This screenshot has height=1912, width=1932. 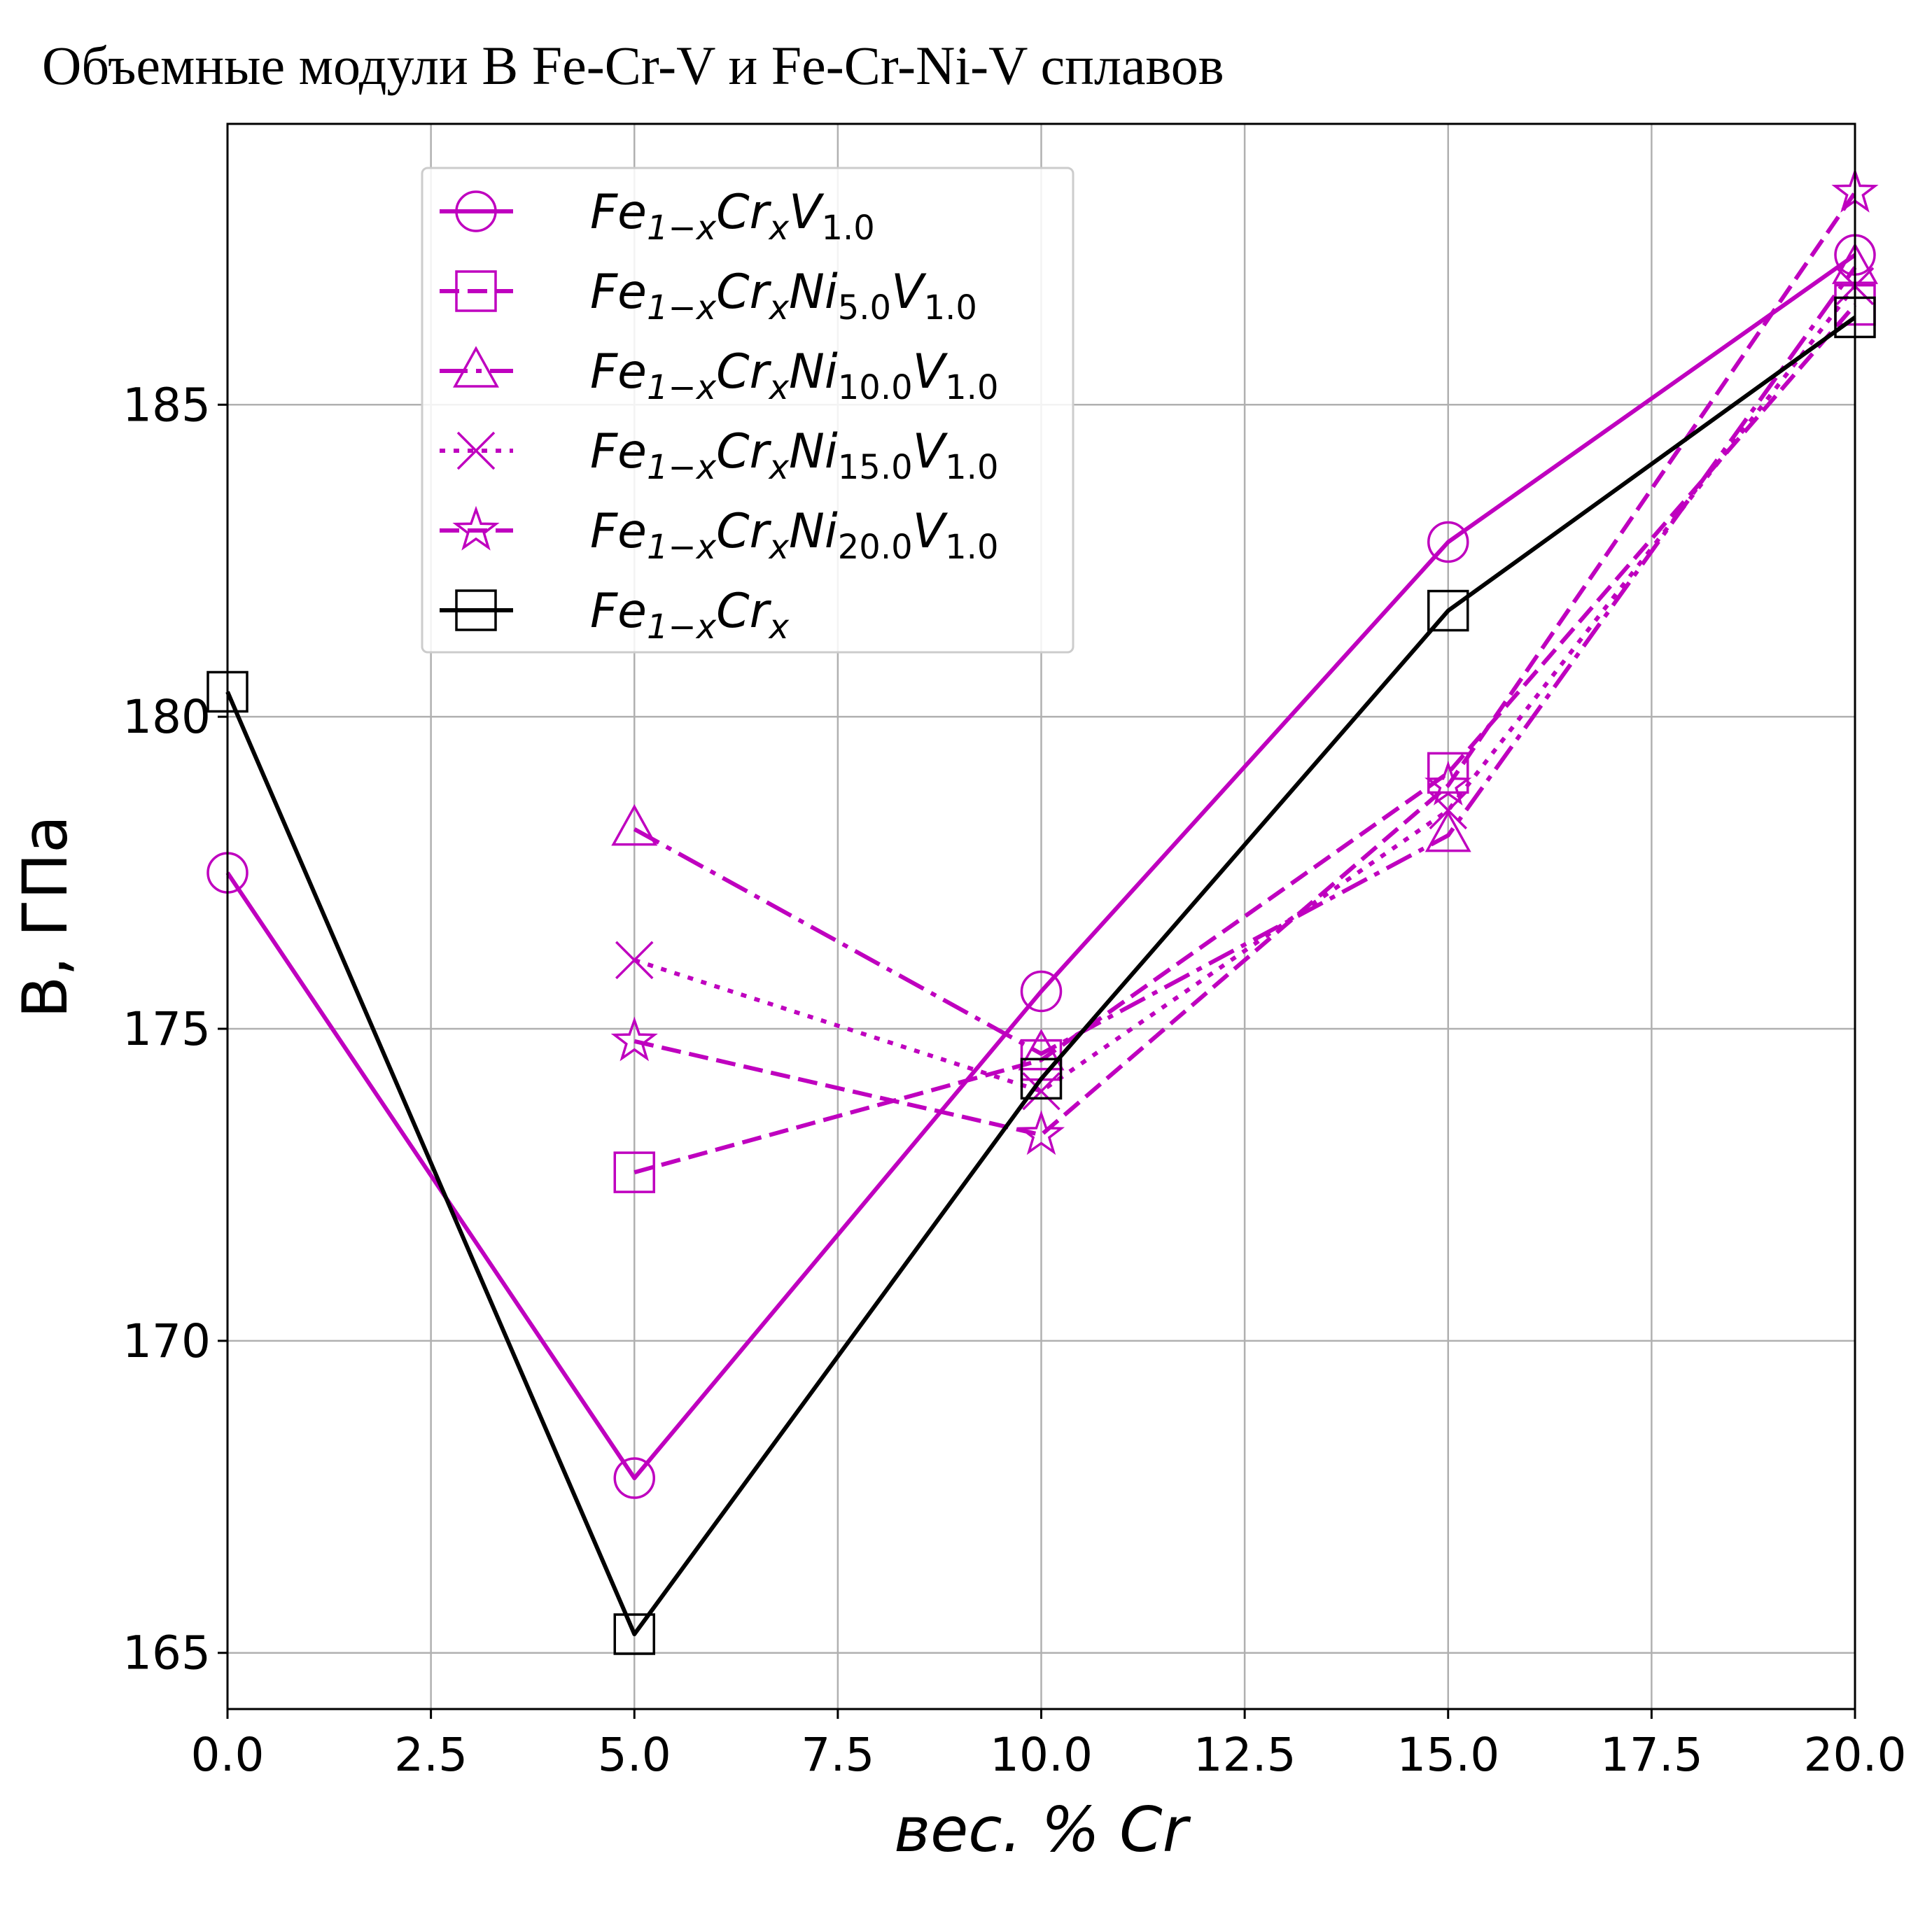 I want to click on legend-entry-2: Fe1−xCrxNi5.0V1.0, so click(x=708, y=296).